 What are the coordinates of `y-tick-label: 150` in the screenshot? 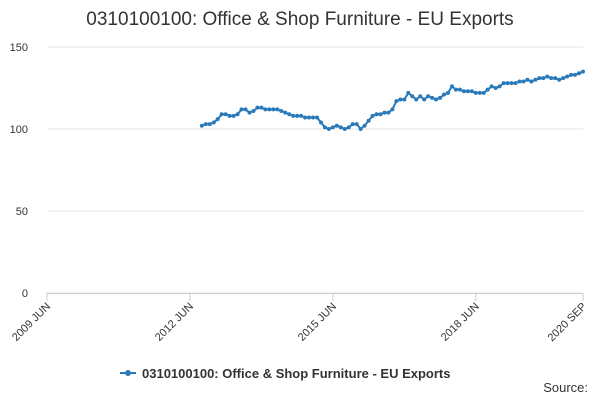 It's located at (19, 48).